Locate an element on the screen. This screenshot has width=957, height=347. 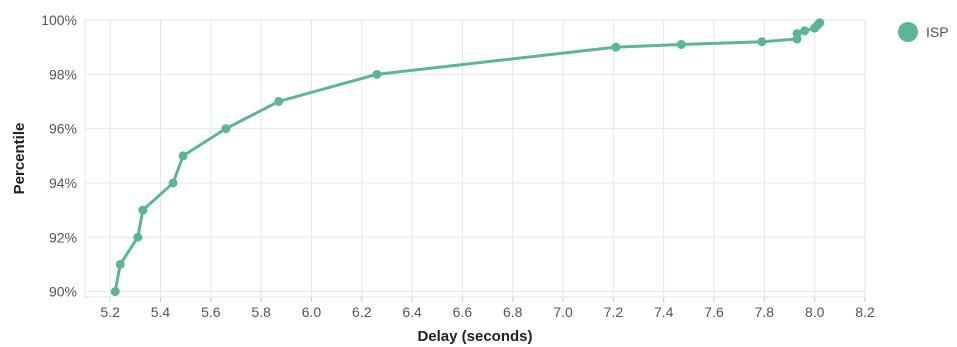
x-tick-label: 5.2 is located at coordinates (110, 312).